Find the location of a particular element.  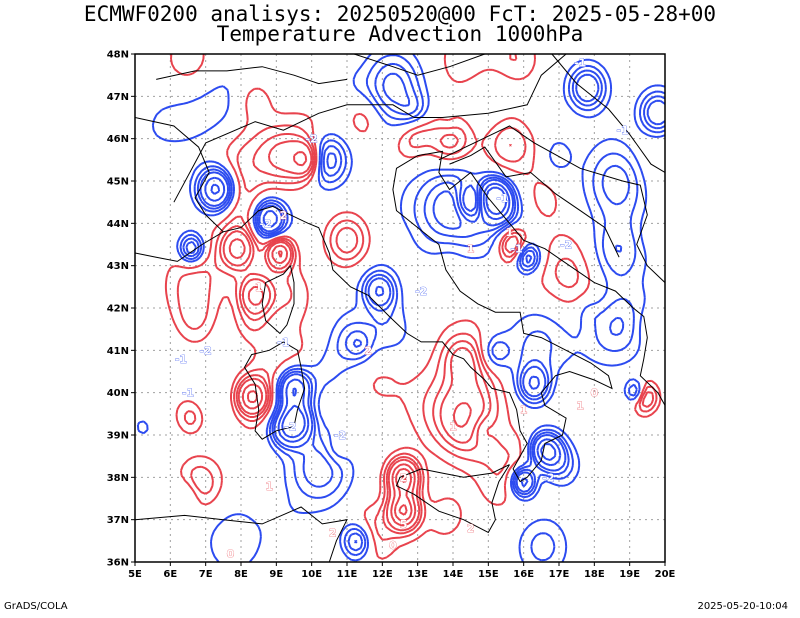

contour-label: 5 is located at coordinates (404, 524).